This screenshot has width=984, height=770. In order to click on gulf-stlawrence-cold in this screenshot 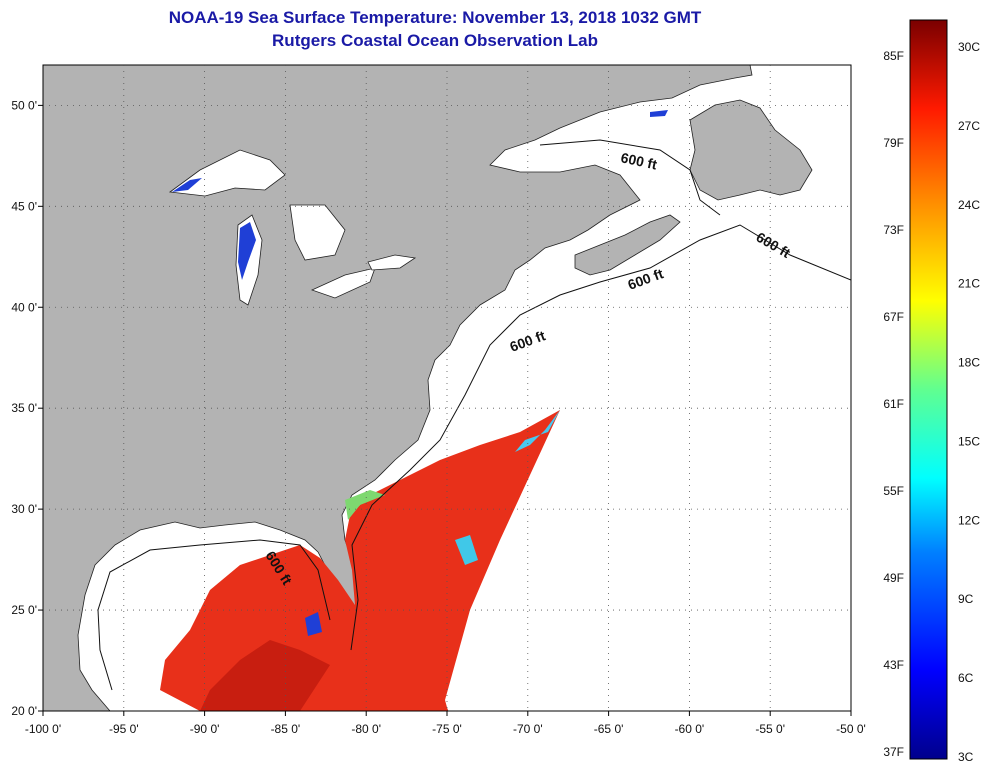, I will do `click(659, 113)`.